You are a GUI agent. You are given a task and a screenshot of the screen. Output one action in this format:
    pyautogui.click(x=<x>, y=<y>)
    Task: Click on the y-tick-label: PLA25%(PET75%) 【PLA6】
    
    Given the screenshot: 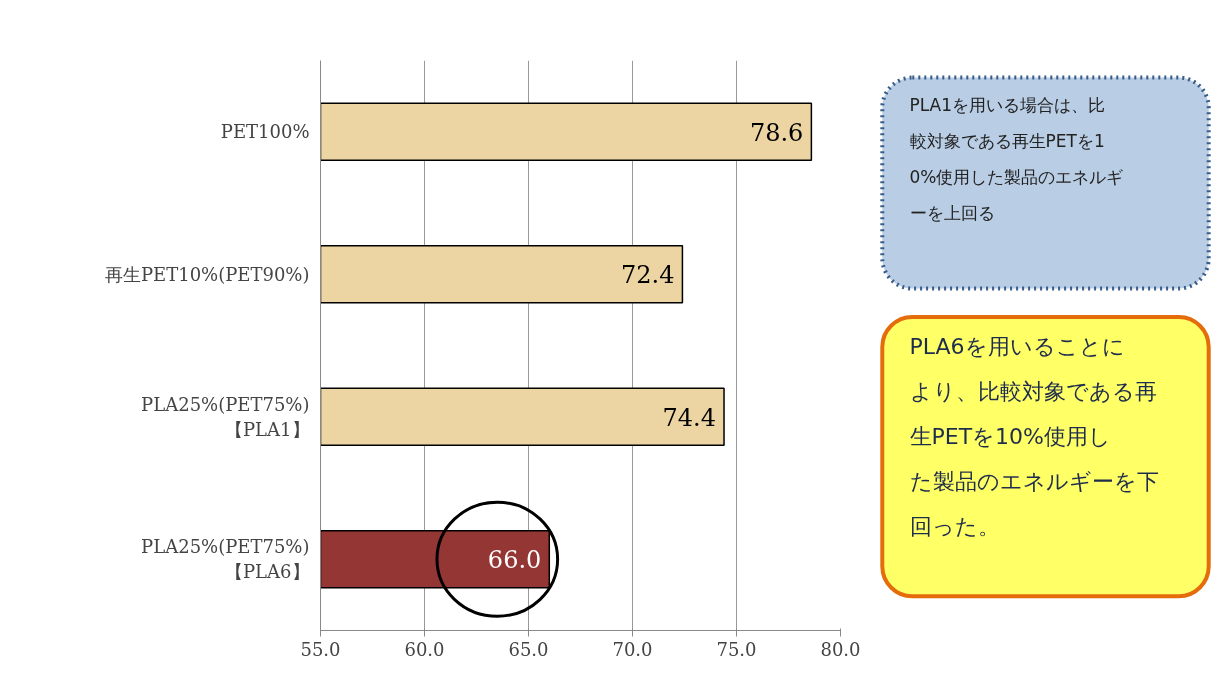 What is the action you would take?
    pyautogui.click(x=225, y=559)
    